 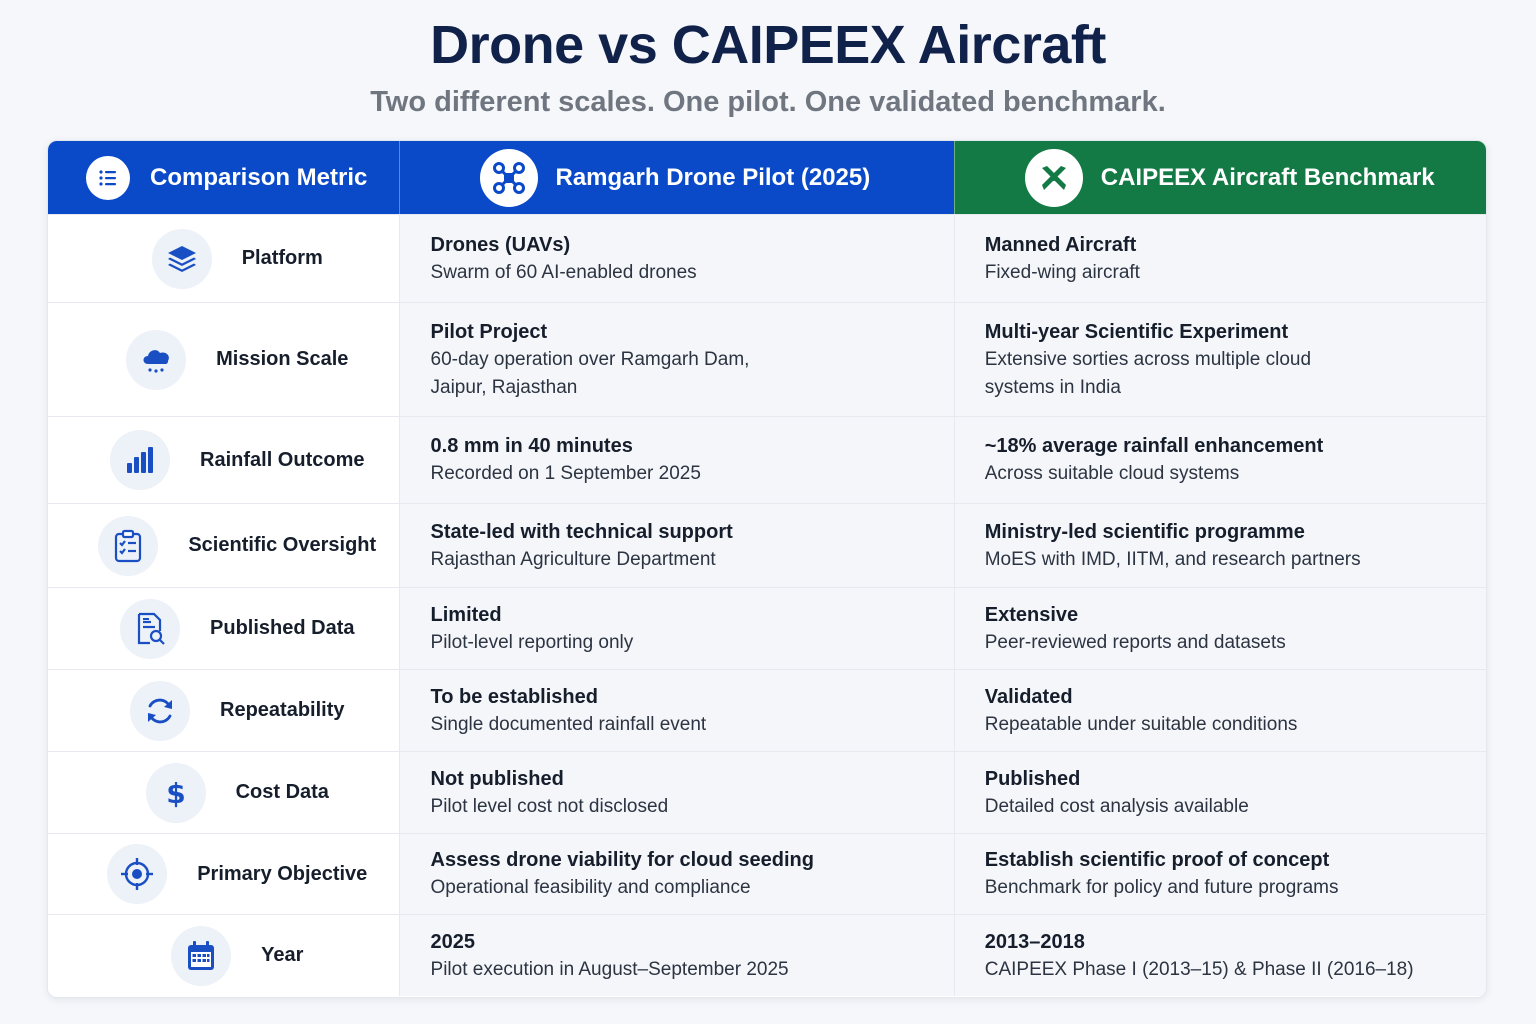 I want to click on caipeex-primary: Manned Aircraft, so click(x=1060, y=244).